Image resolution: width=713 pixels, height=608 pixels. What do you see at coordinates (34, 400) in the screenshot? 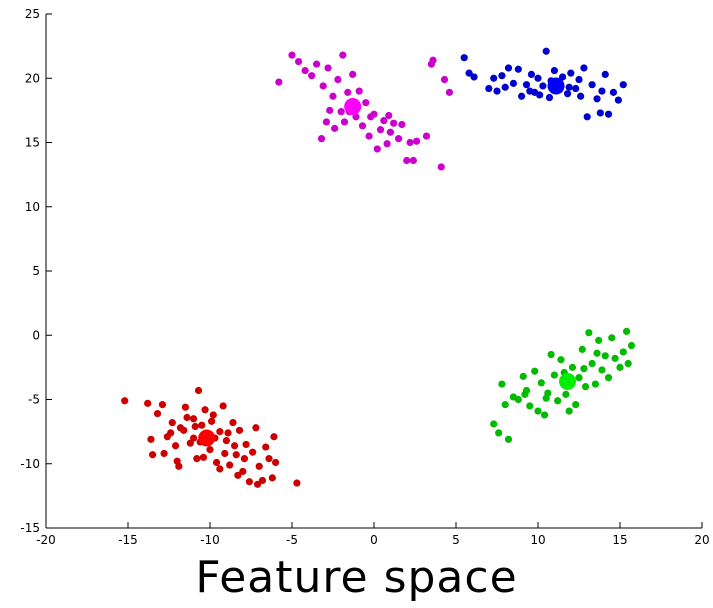
I see `y-tick-label: -5` at bounding box center [34, 400].